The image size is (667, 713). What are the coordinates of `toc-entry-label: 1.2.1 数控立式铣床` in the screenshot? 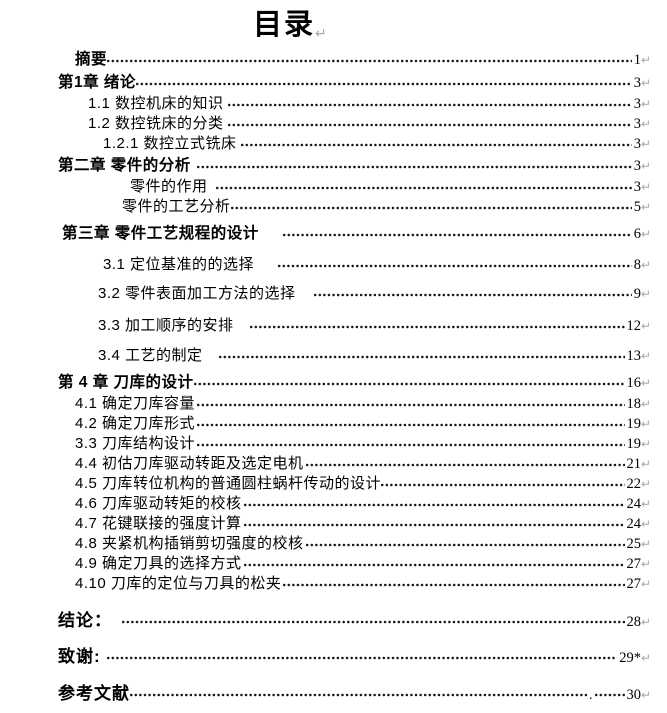 It's located at (170, 143).